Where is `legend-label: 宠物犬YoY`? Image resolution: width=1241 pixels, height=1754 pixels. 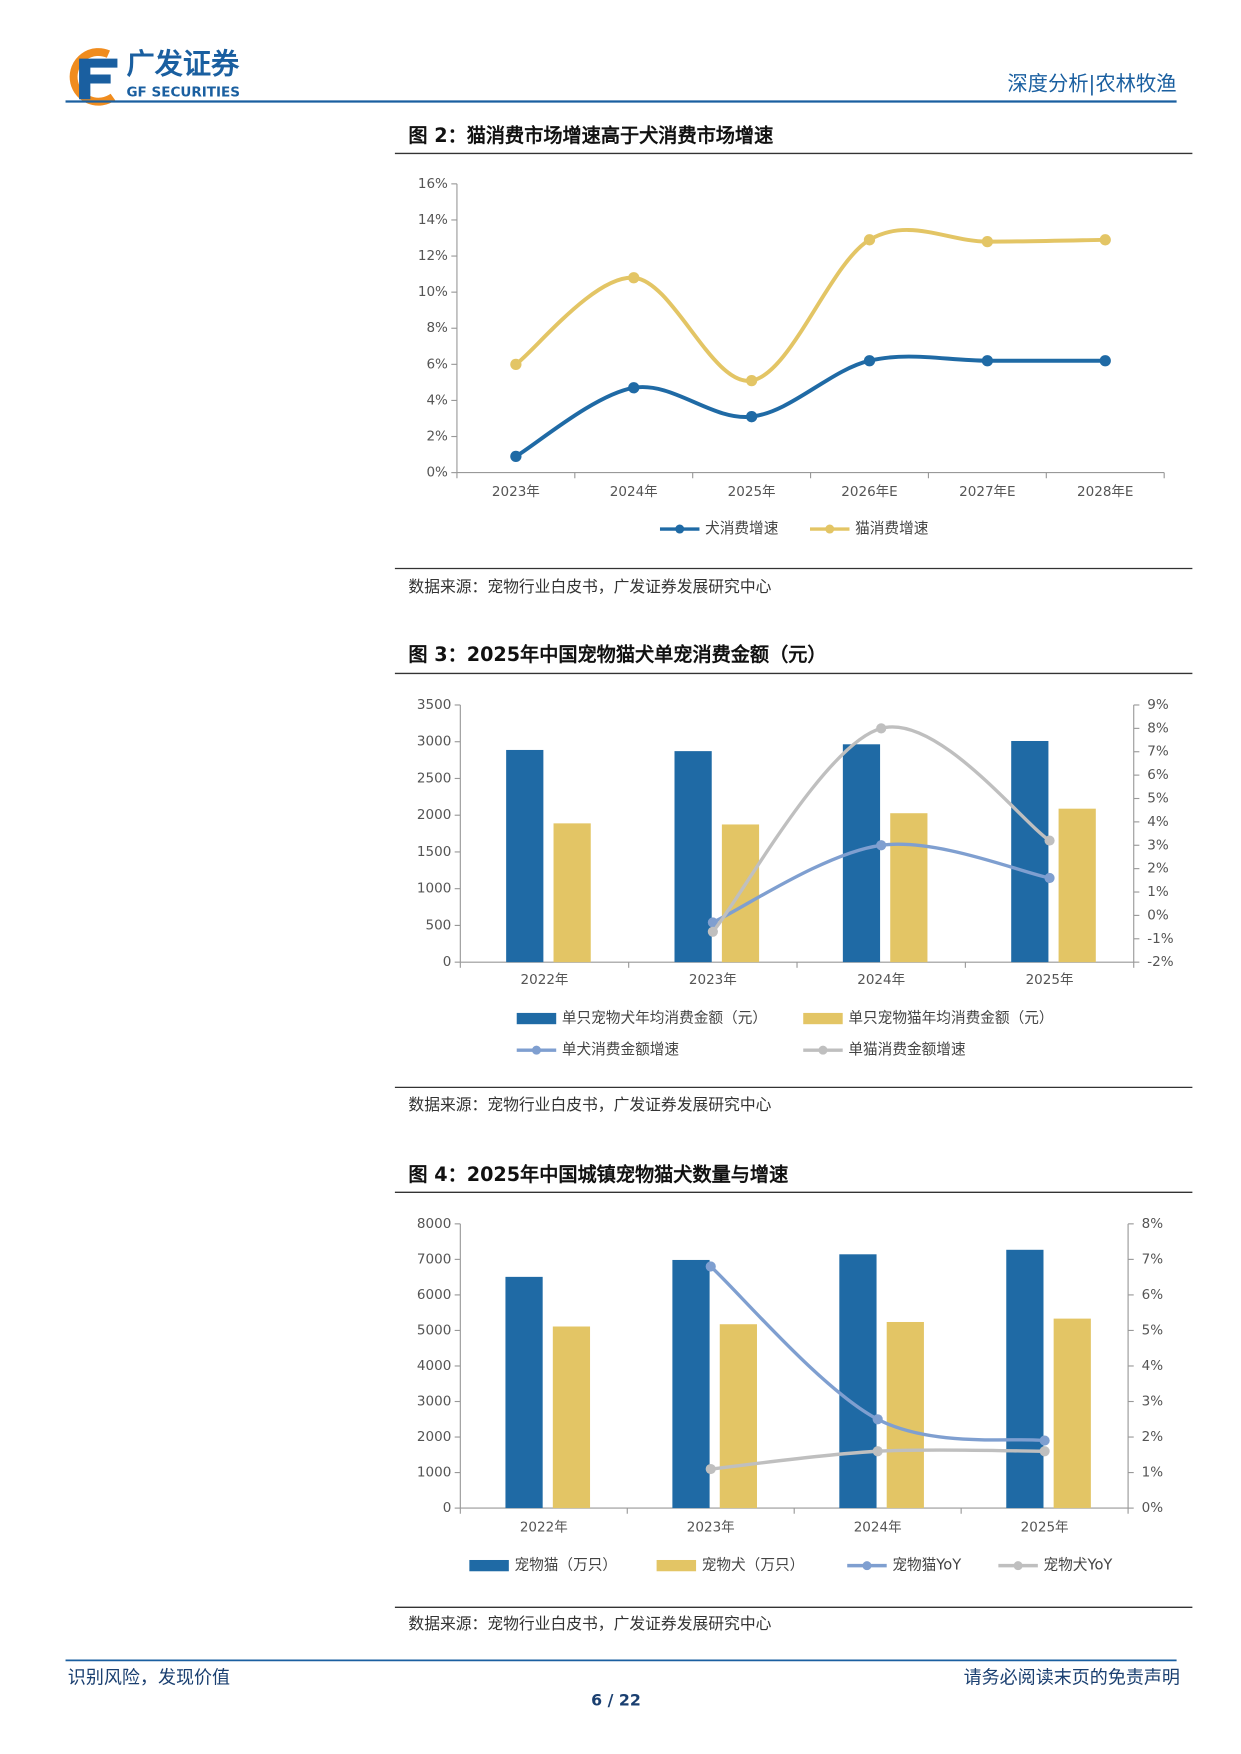 legend-label: 宠物犬YoY is located at coordinates (1077, 1565).